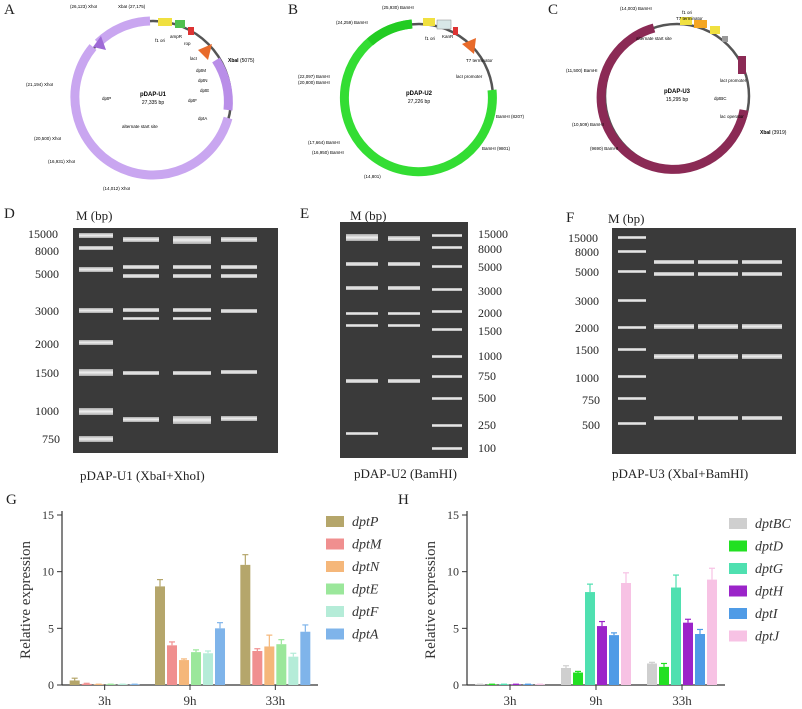 The height and width of the screenshot is (709, 802). What do you see at coordinates (469, 76) in the screenshot?
I see `feature-label-b-laci: lacI promoter` at bounding box center [469, 76].